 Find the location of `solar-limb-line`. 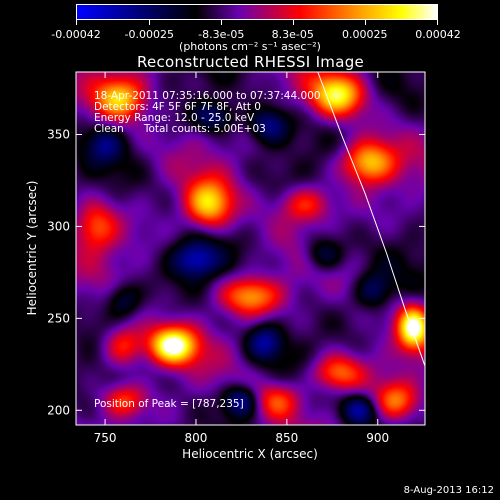

solar-limb-line is located at coordinates (371, 219).